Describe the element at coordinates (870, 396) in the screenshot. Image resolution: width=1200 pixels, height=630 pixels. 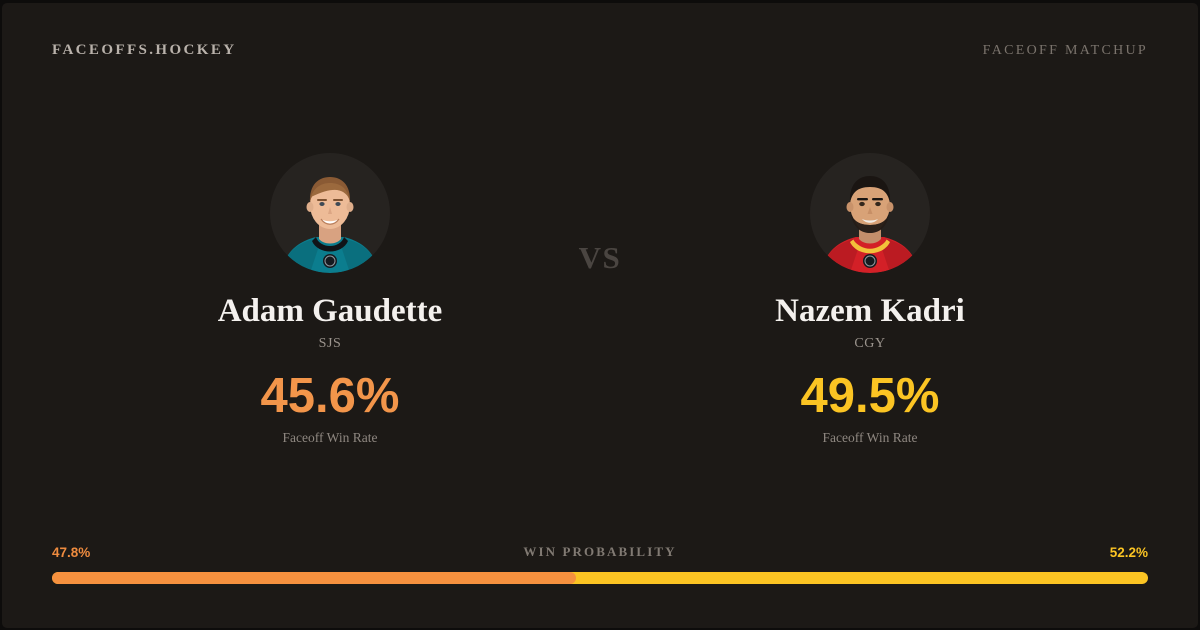
I see `player-faceoff-pct-right: 49.5%` at that location.